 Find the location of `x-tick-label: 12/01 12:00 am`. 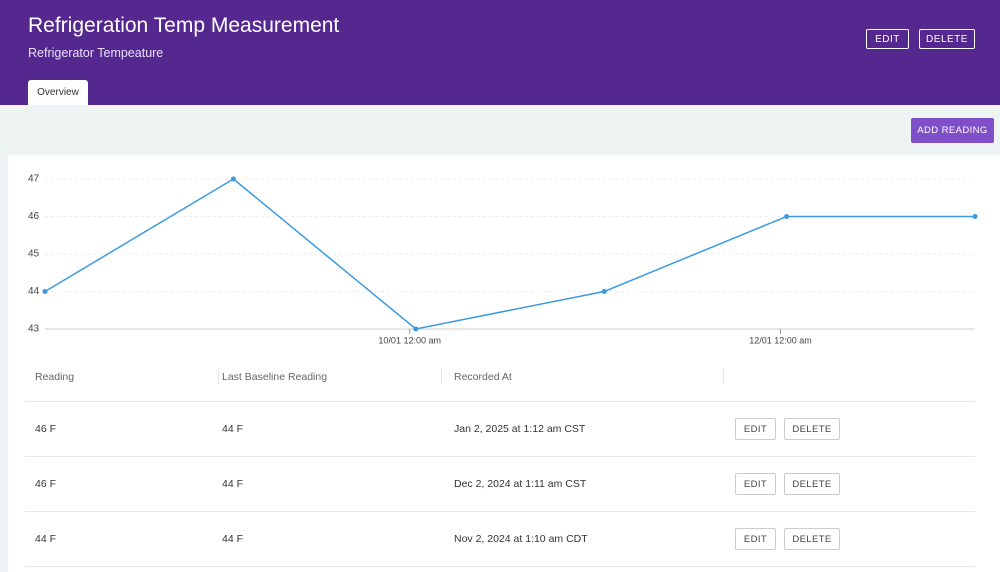

x-tick-label: 12/01 12:00 am is located at coordinates (780, 340).